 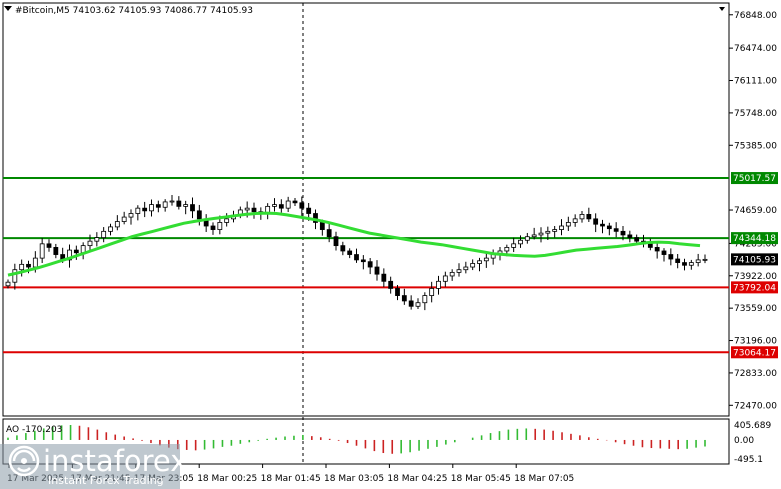 What do you see at coordinates (722, 9) in the screenshot?
I see `scroll-down-icon` at bounding box center [722, 9].